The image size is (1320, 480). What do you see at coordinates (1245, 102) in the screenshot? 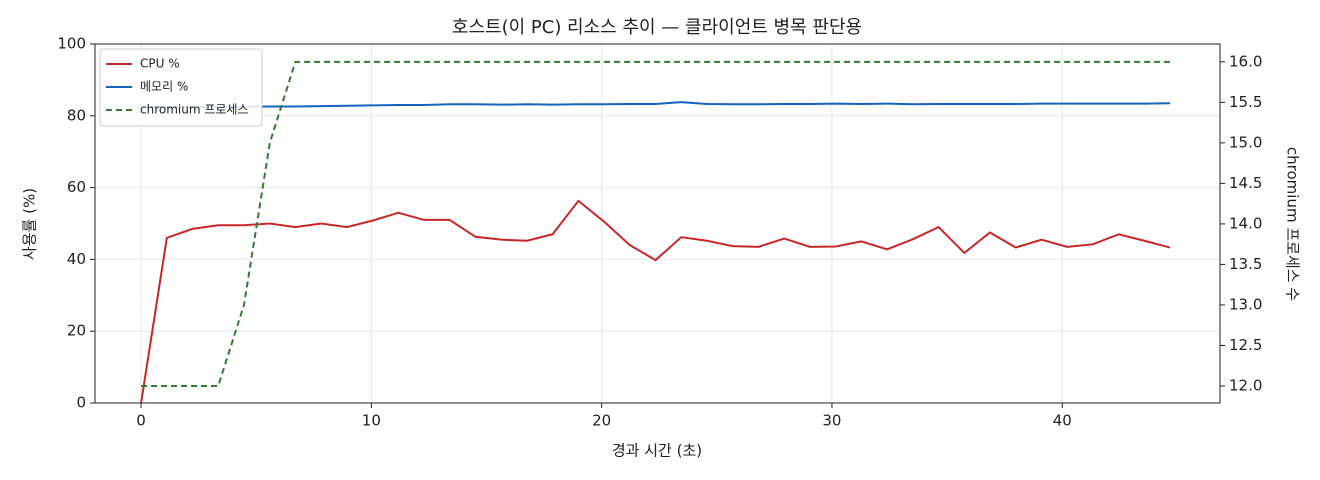
I see `y2-tick-label: 15.5` at bounding box center [1245, 102].